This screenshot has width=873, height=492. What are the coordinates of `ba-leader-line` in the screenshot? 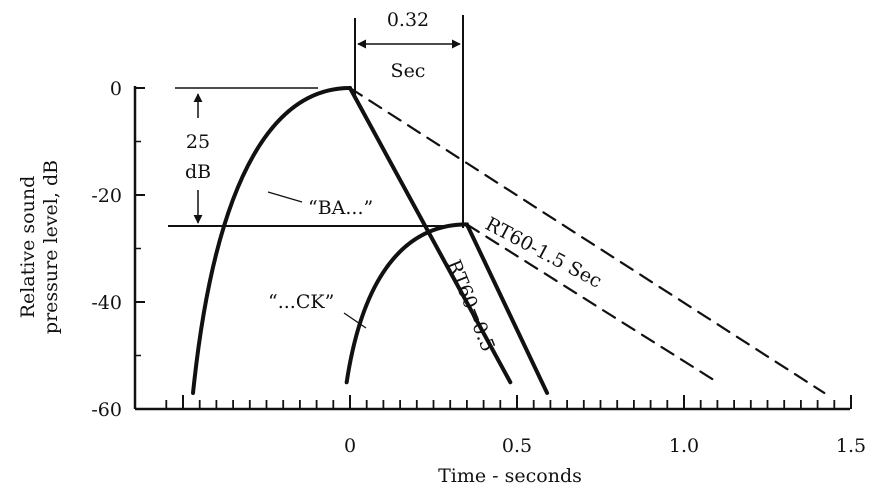 It's located at (285, 197).